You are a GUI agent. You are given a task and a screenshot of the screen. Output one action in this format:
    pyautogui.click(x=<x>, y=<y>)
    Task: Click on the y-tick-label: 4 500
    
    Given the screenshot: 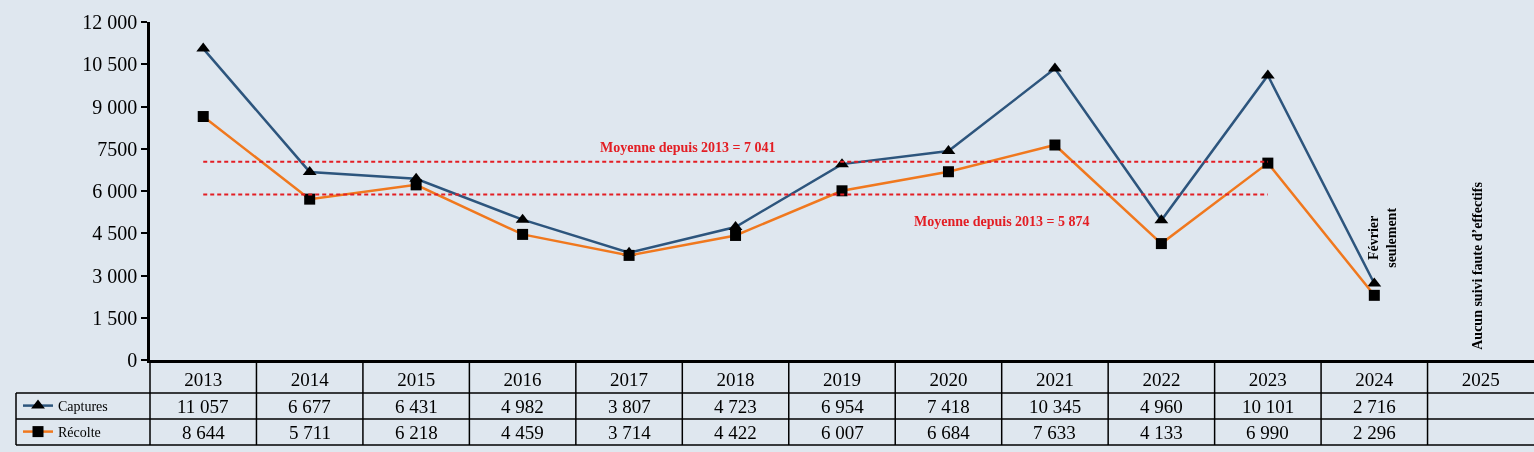 What is the action you would take?
    pyautogui.click(x=115, y=233)
    